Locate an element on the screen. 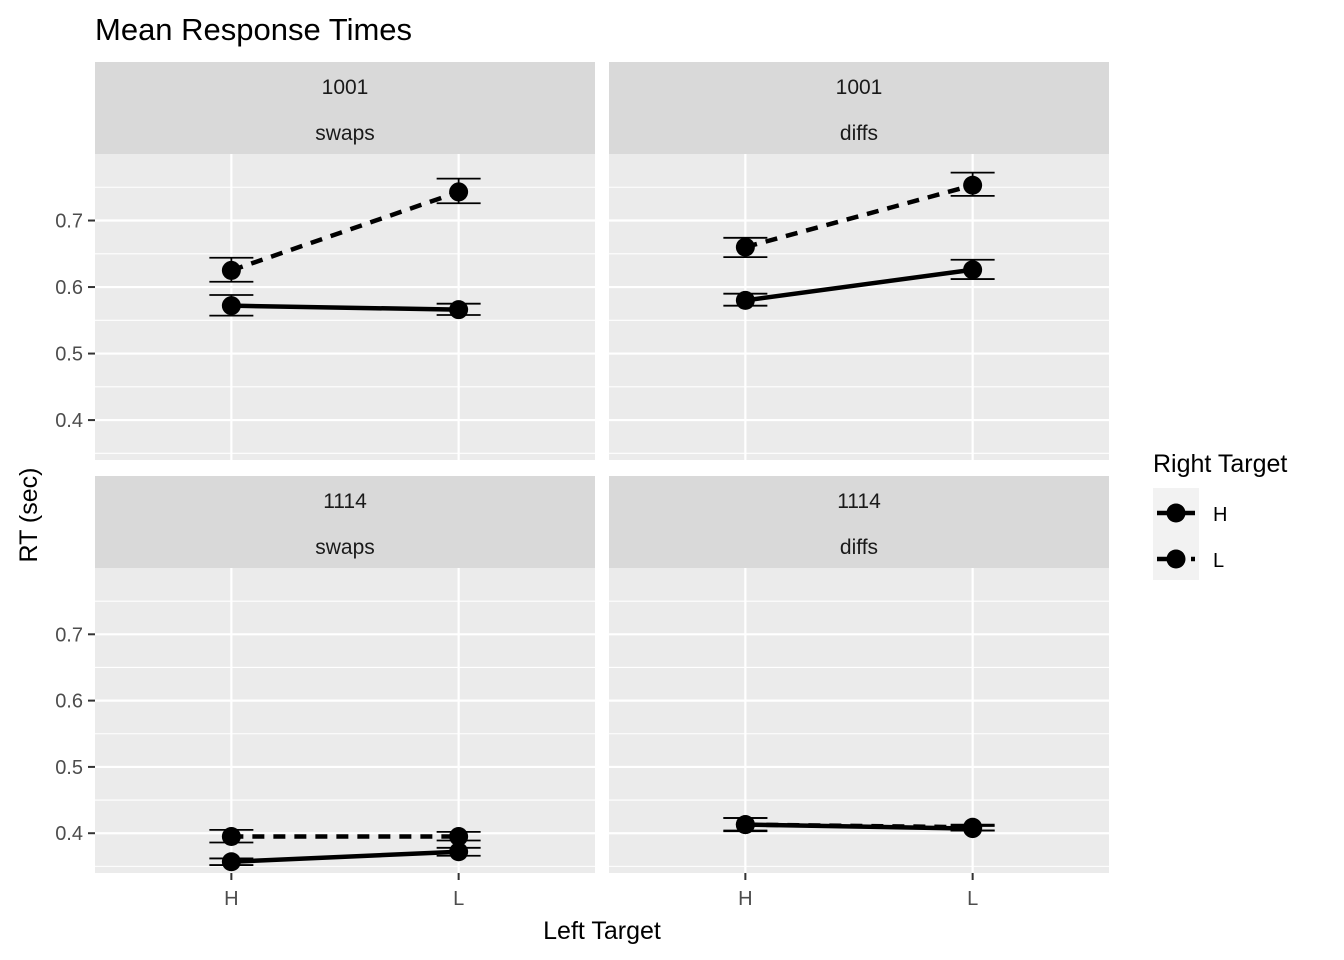 The image size is (1344, 960). legend-label: H is located at coordinates (1220, 515).